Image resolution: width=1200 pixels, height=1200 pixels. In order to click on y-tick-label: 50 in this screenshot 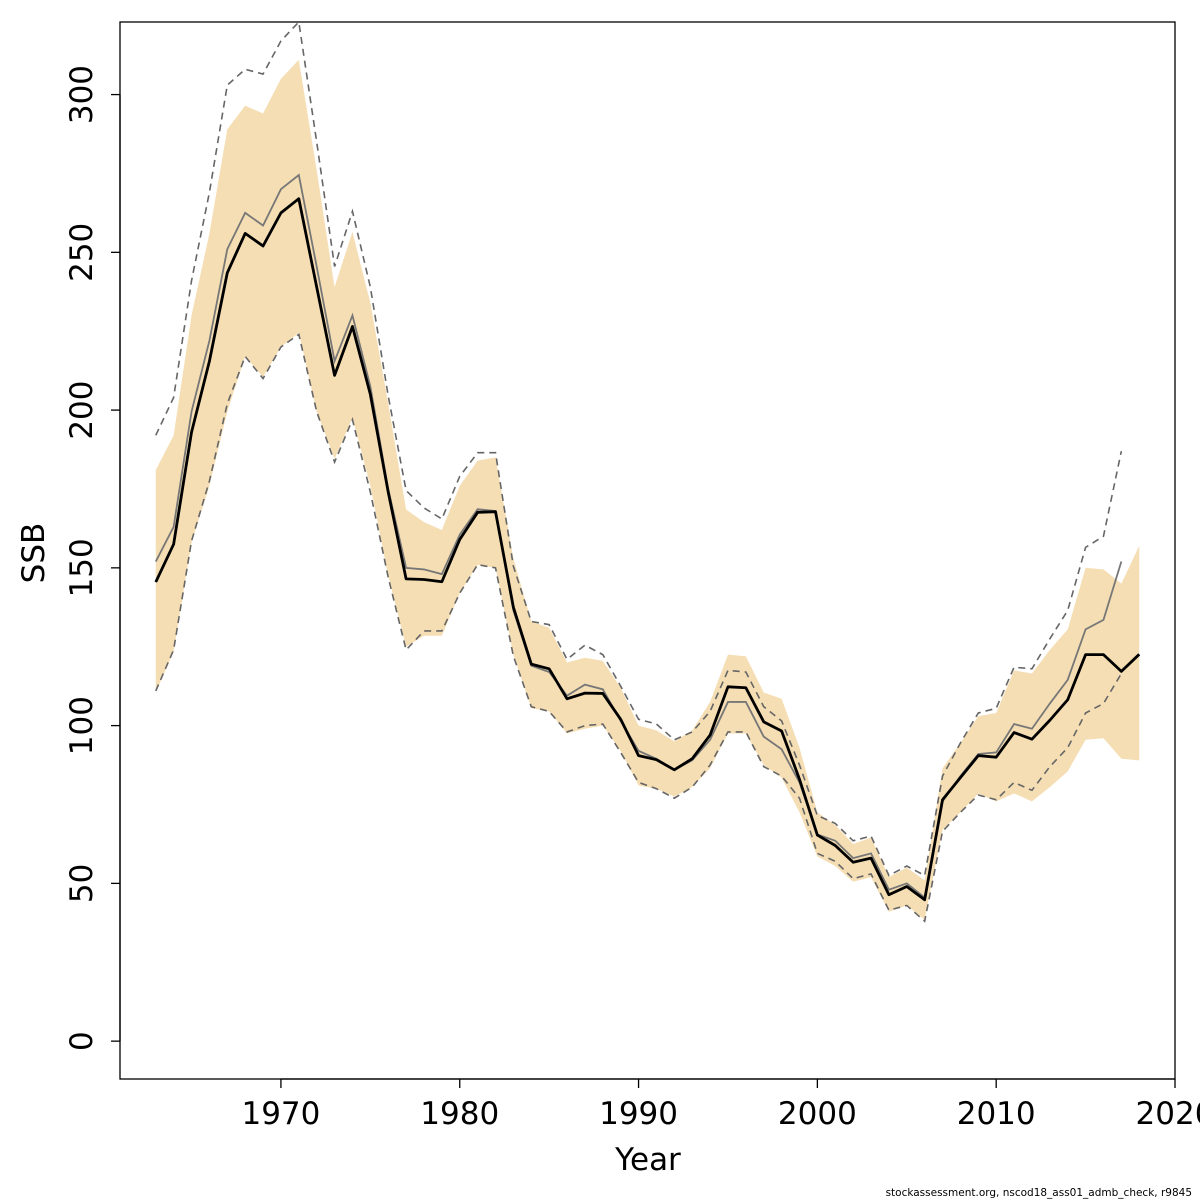, I will do `click(82, 883)`.